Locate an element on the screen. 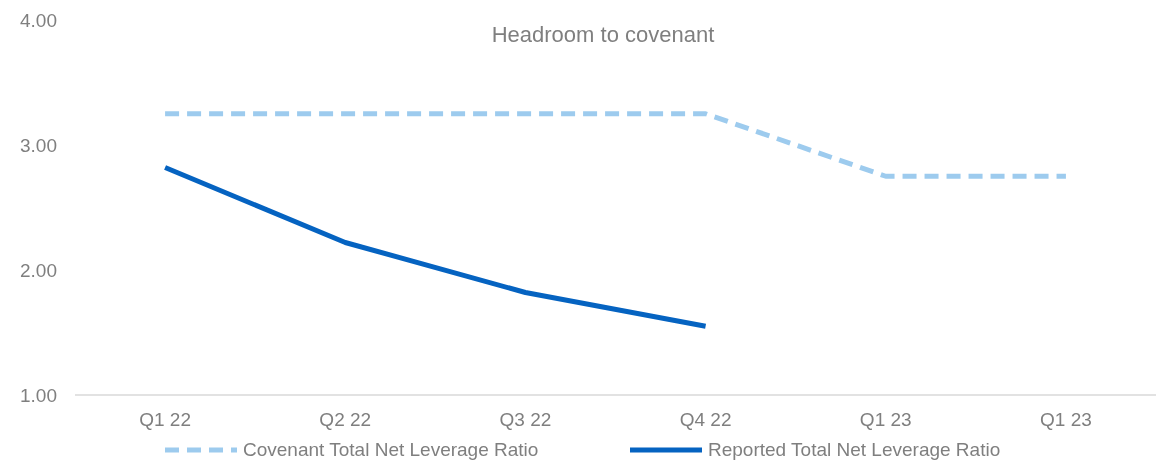 This screenshot has width=1166, height=466. x-tick-label: Q1 22 is located at coordinates (165, 419).